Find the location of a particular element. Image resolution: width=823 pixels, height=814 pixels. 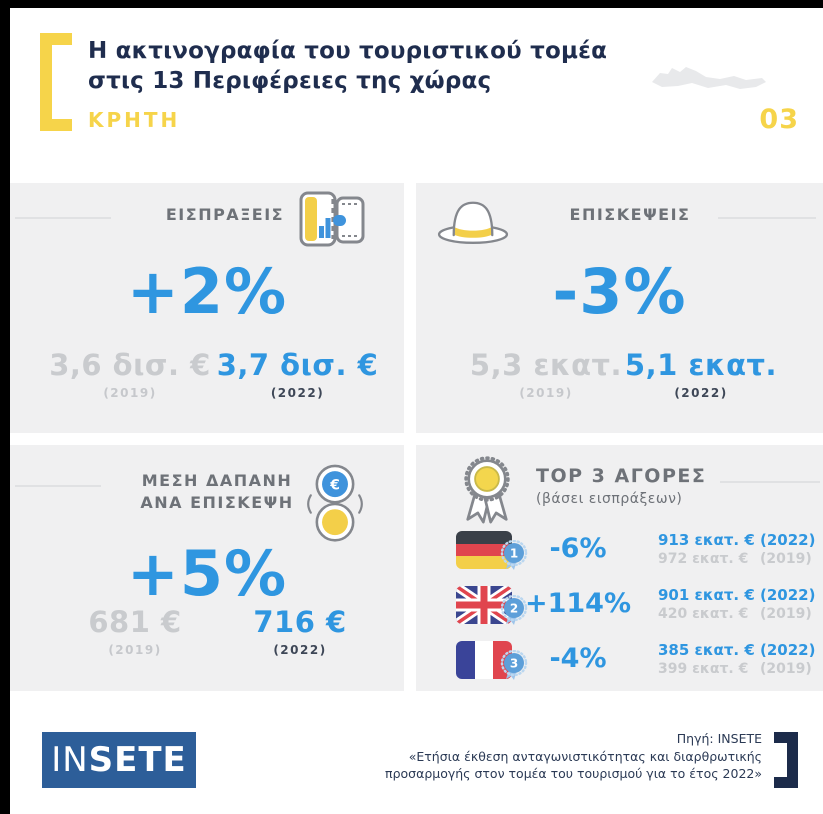

insete-logo-sete: SETE is located at coordinates (137, 760).